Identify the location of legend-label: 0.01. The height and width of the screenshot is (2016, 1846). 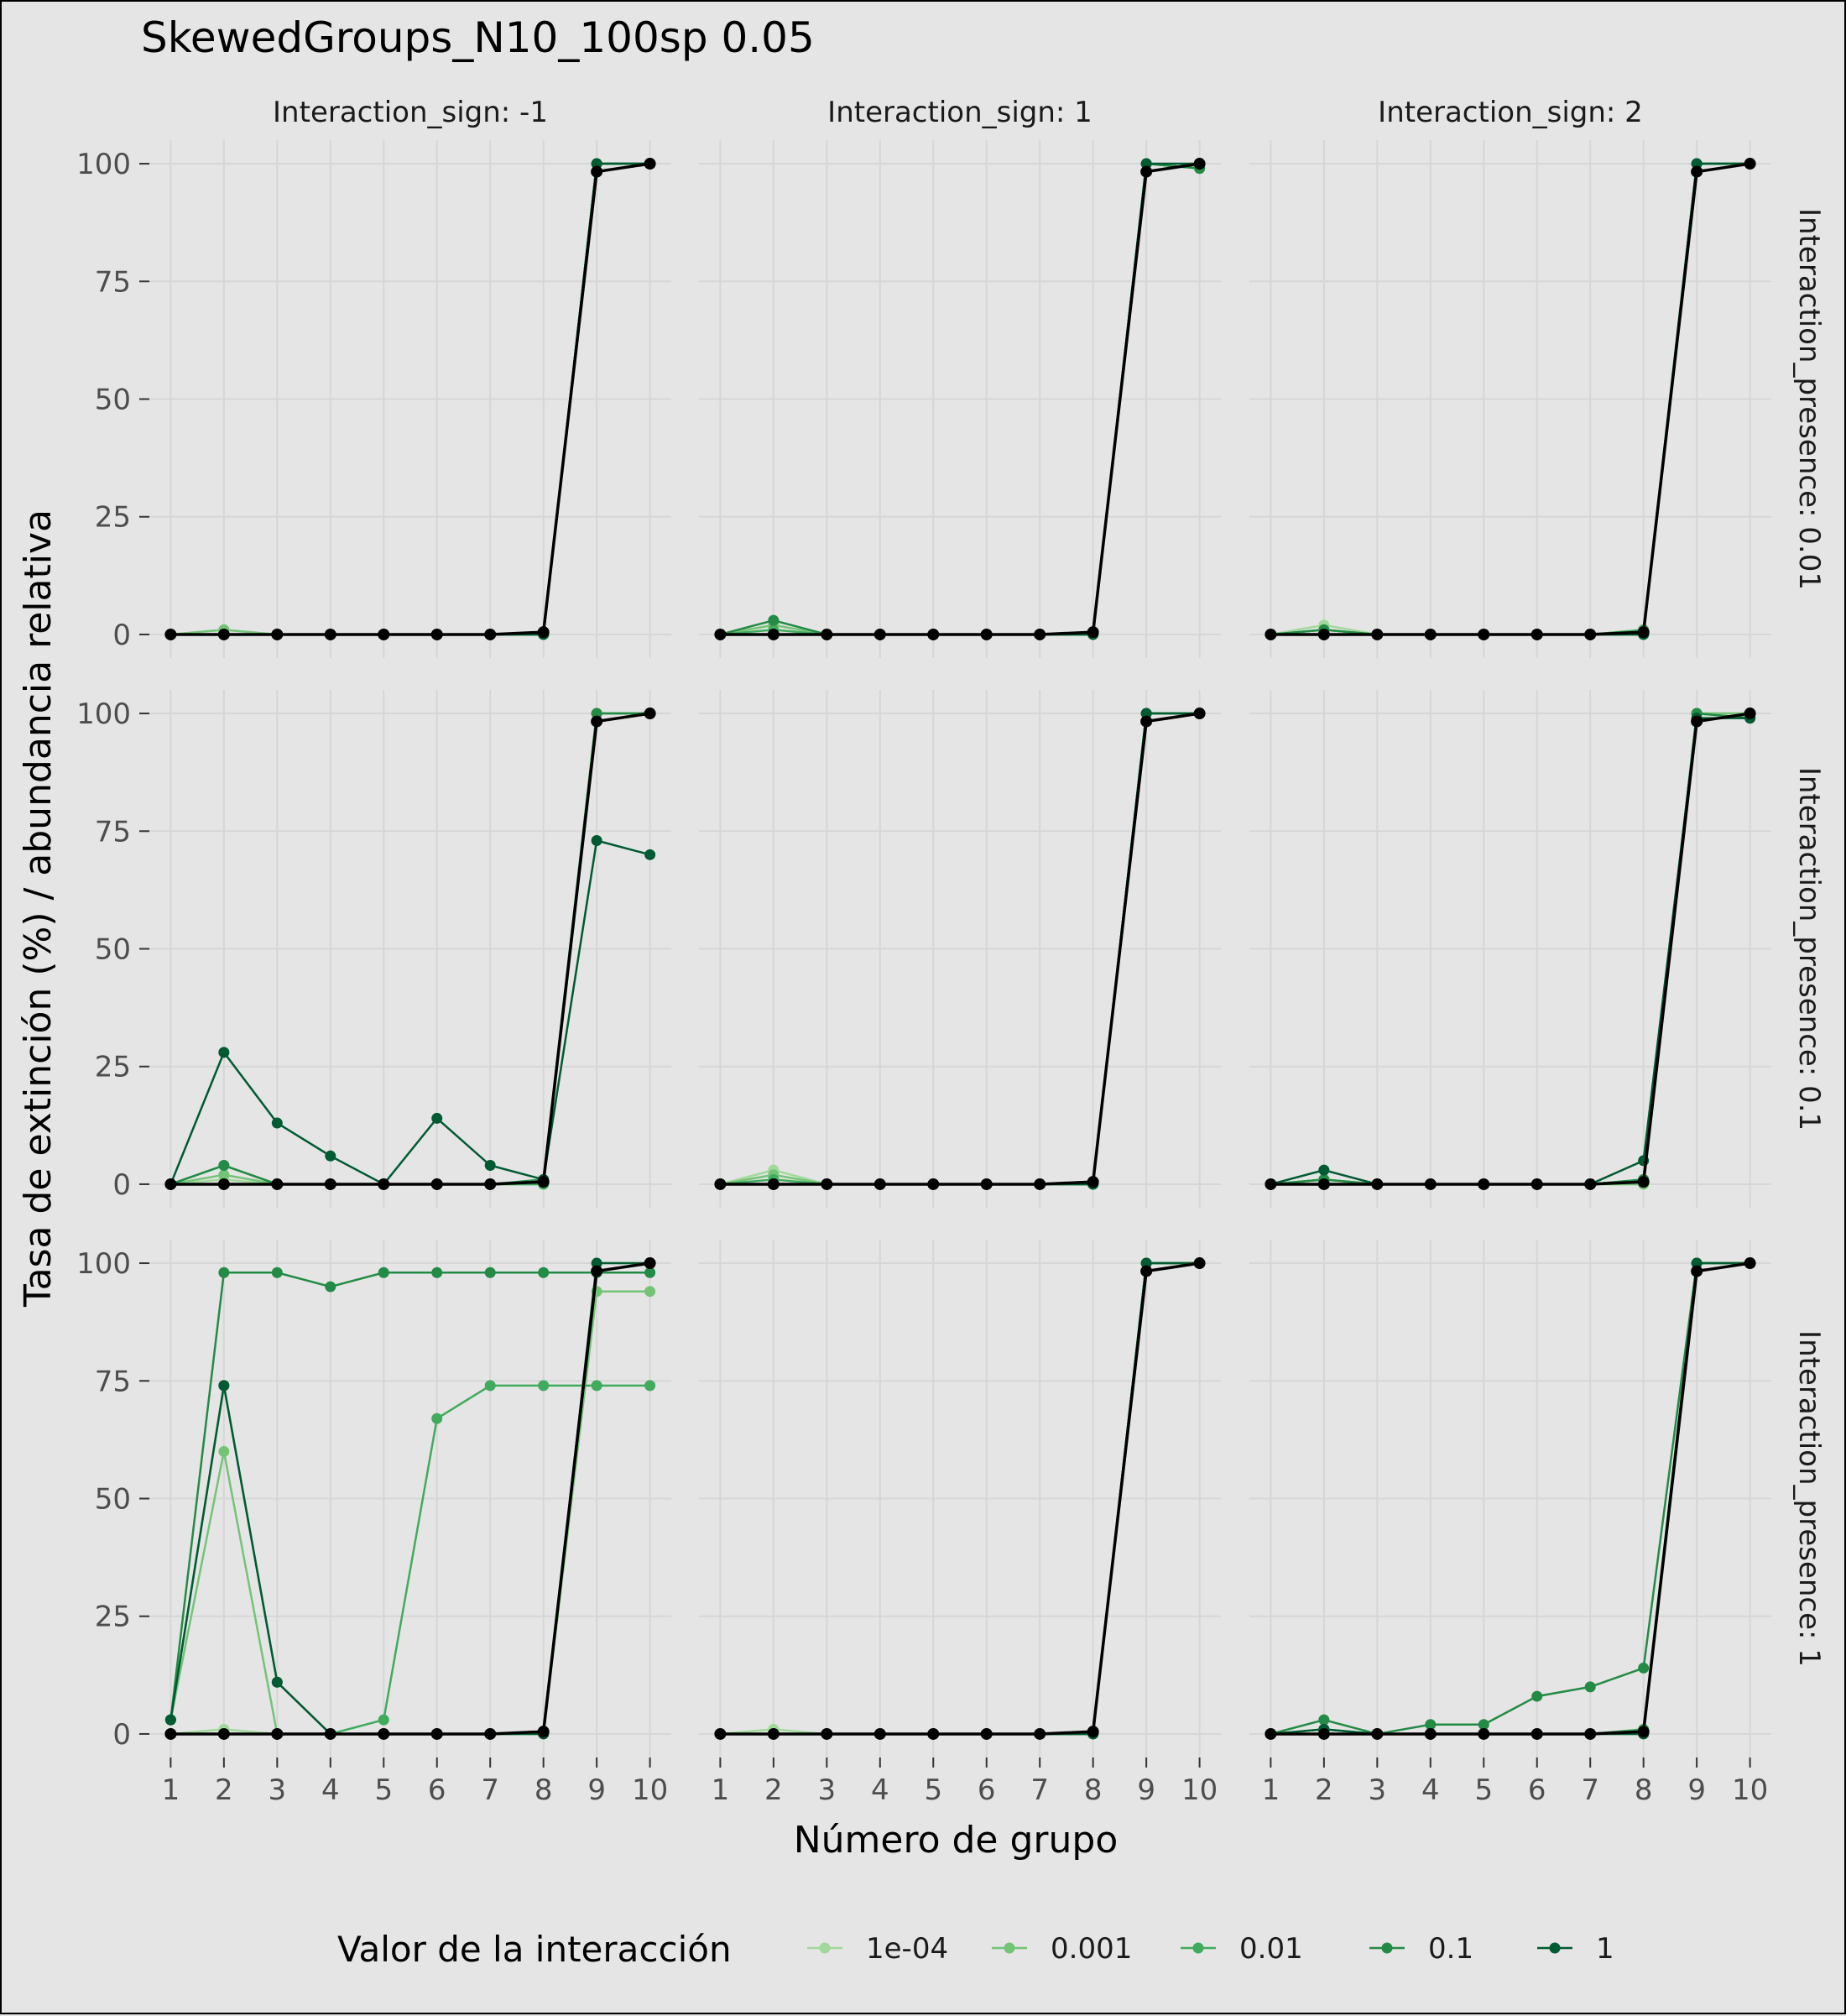
(1271, 1949).